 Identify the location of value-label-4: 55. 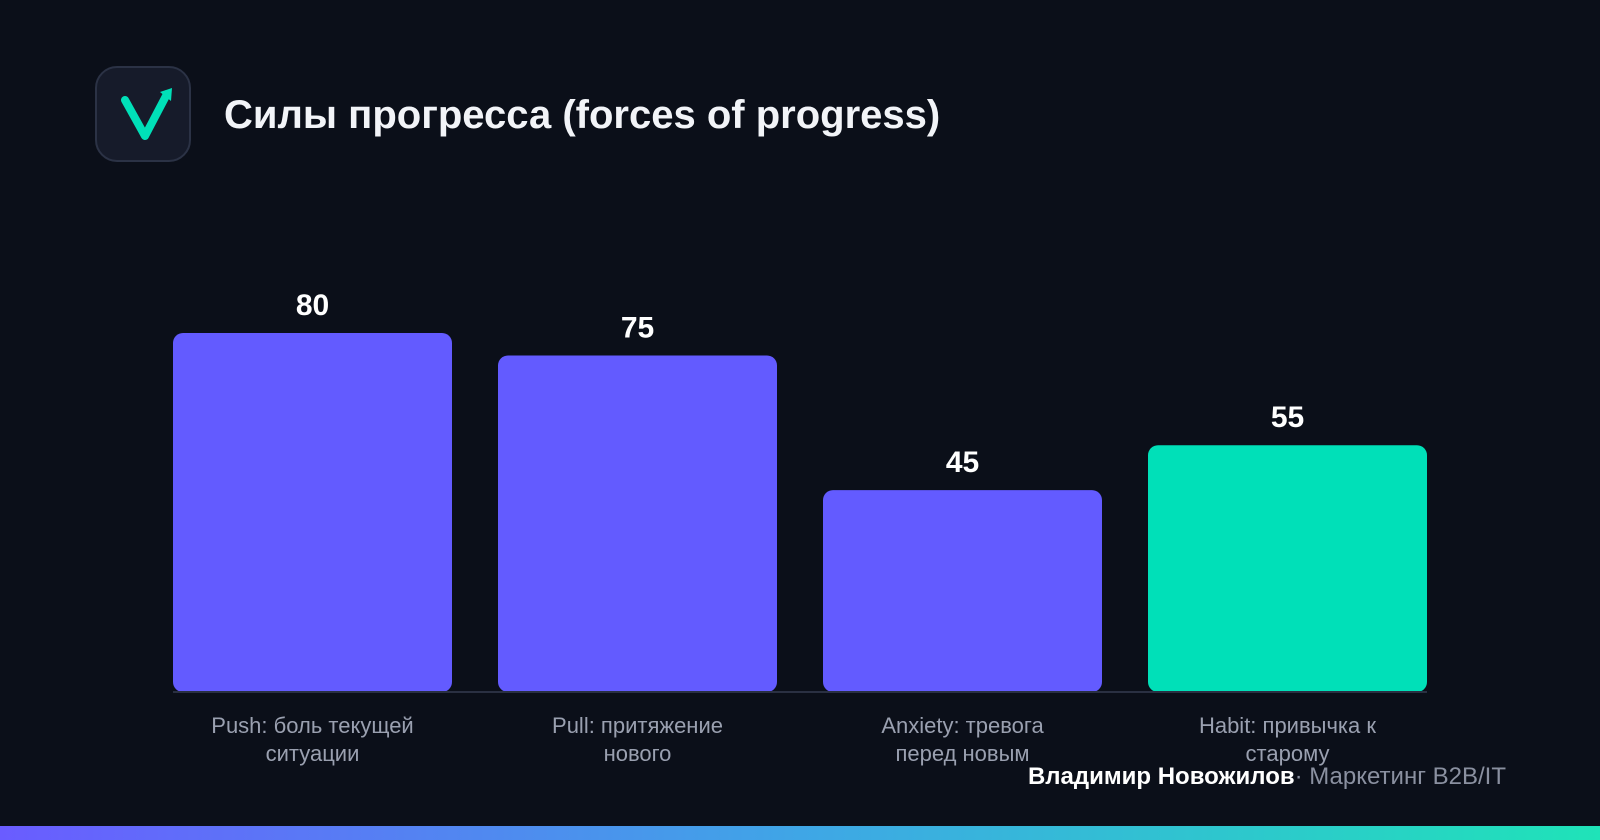
(1287, 417).